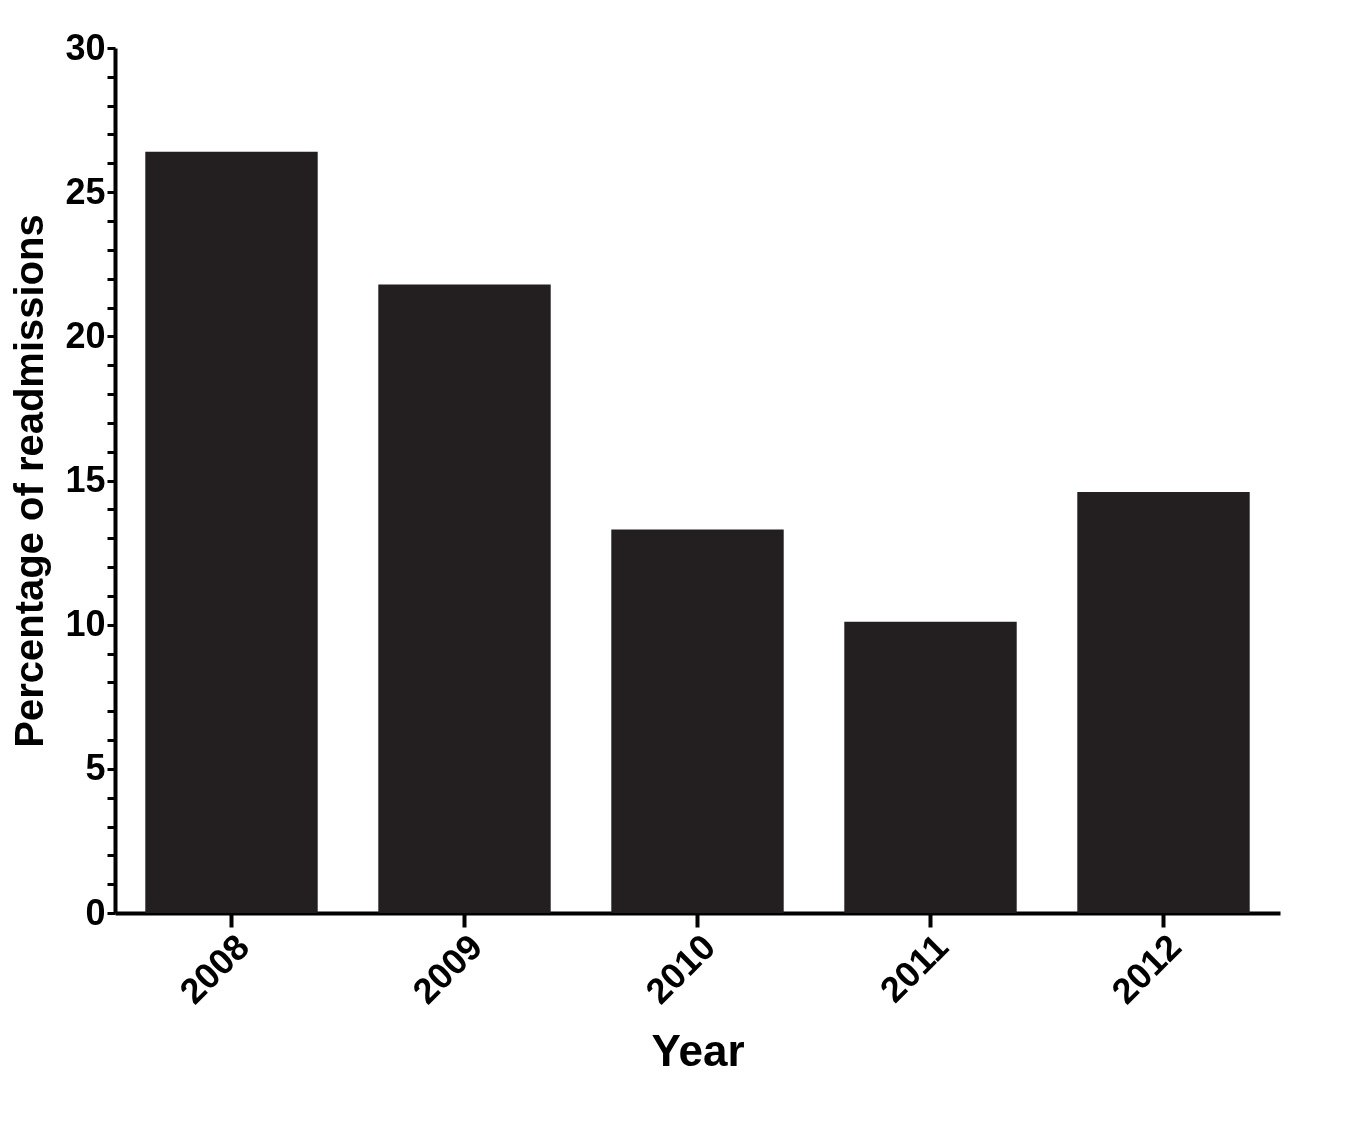  I want to click on y-tick-label: 25, so click(85, 191).